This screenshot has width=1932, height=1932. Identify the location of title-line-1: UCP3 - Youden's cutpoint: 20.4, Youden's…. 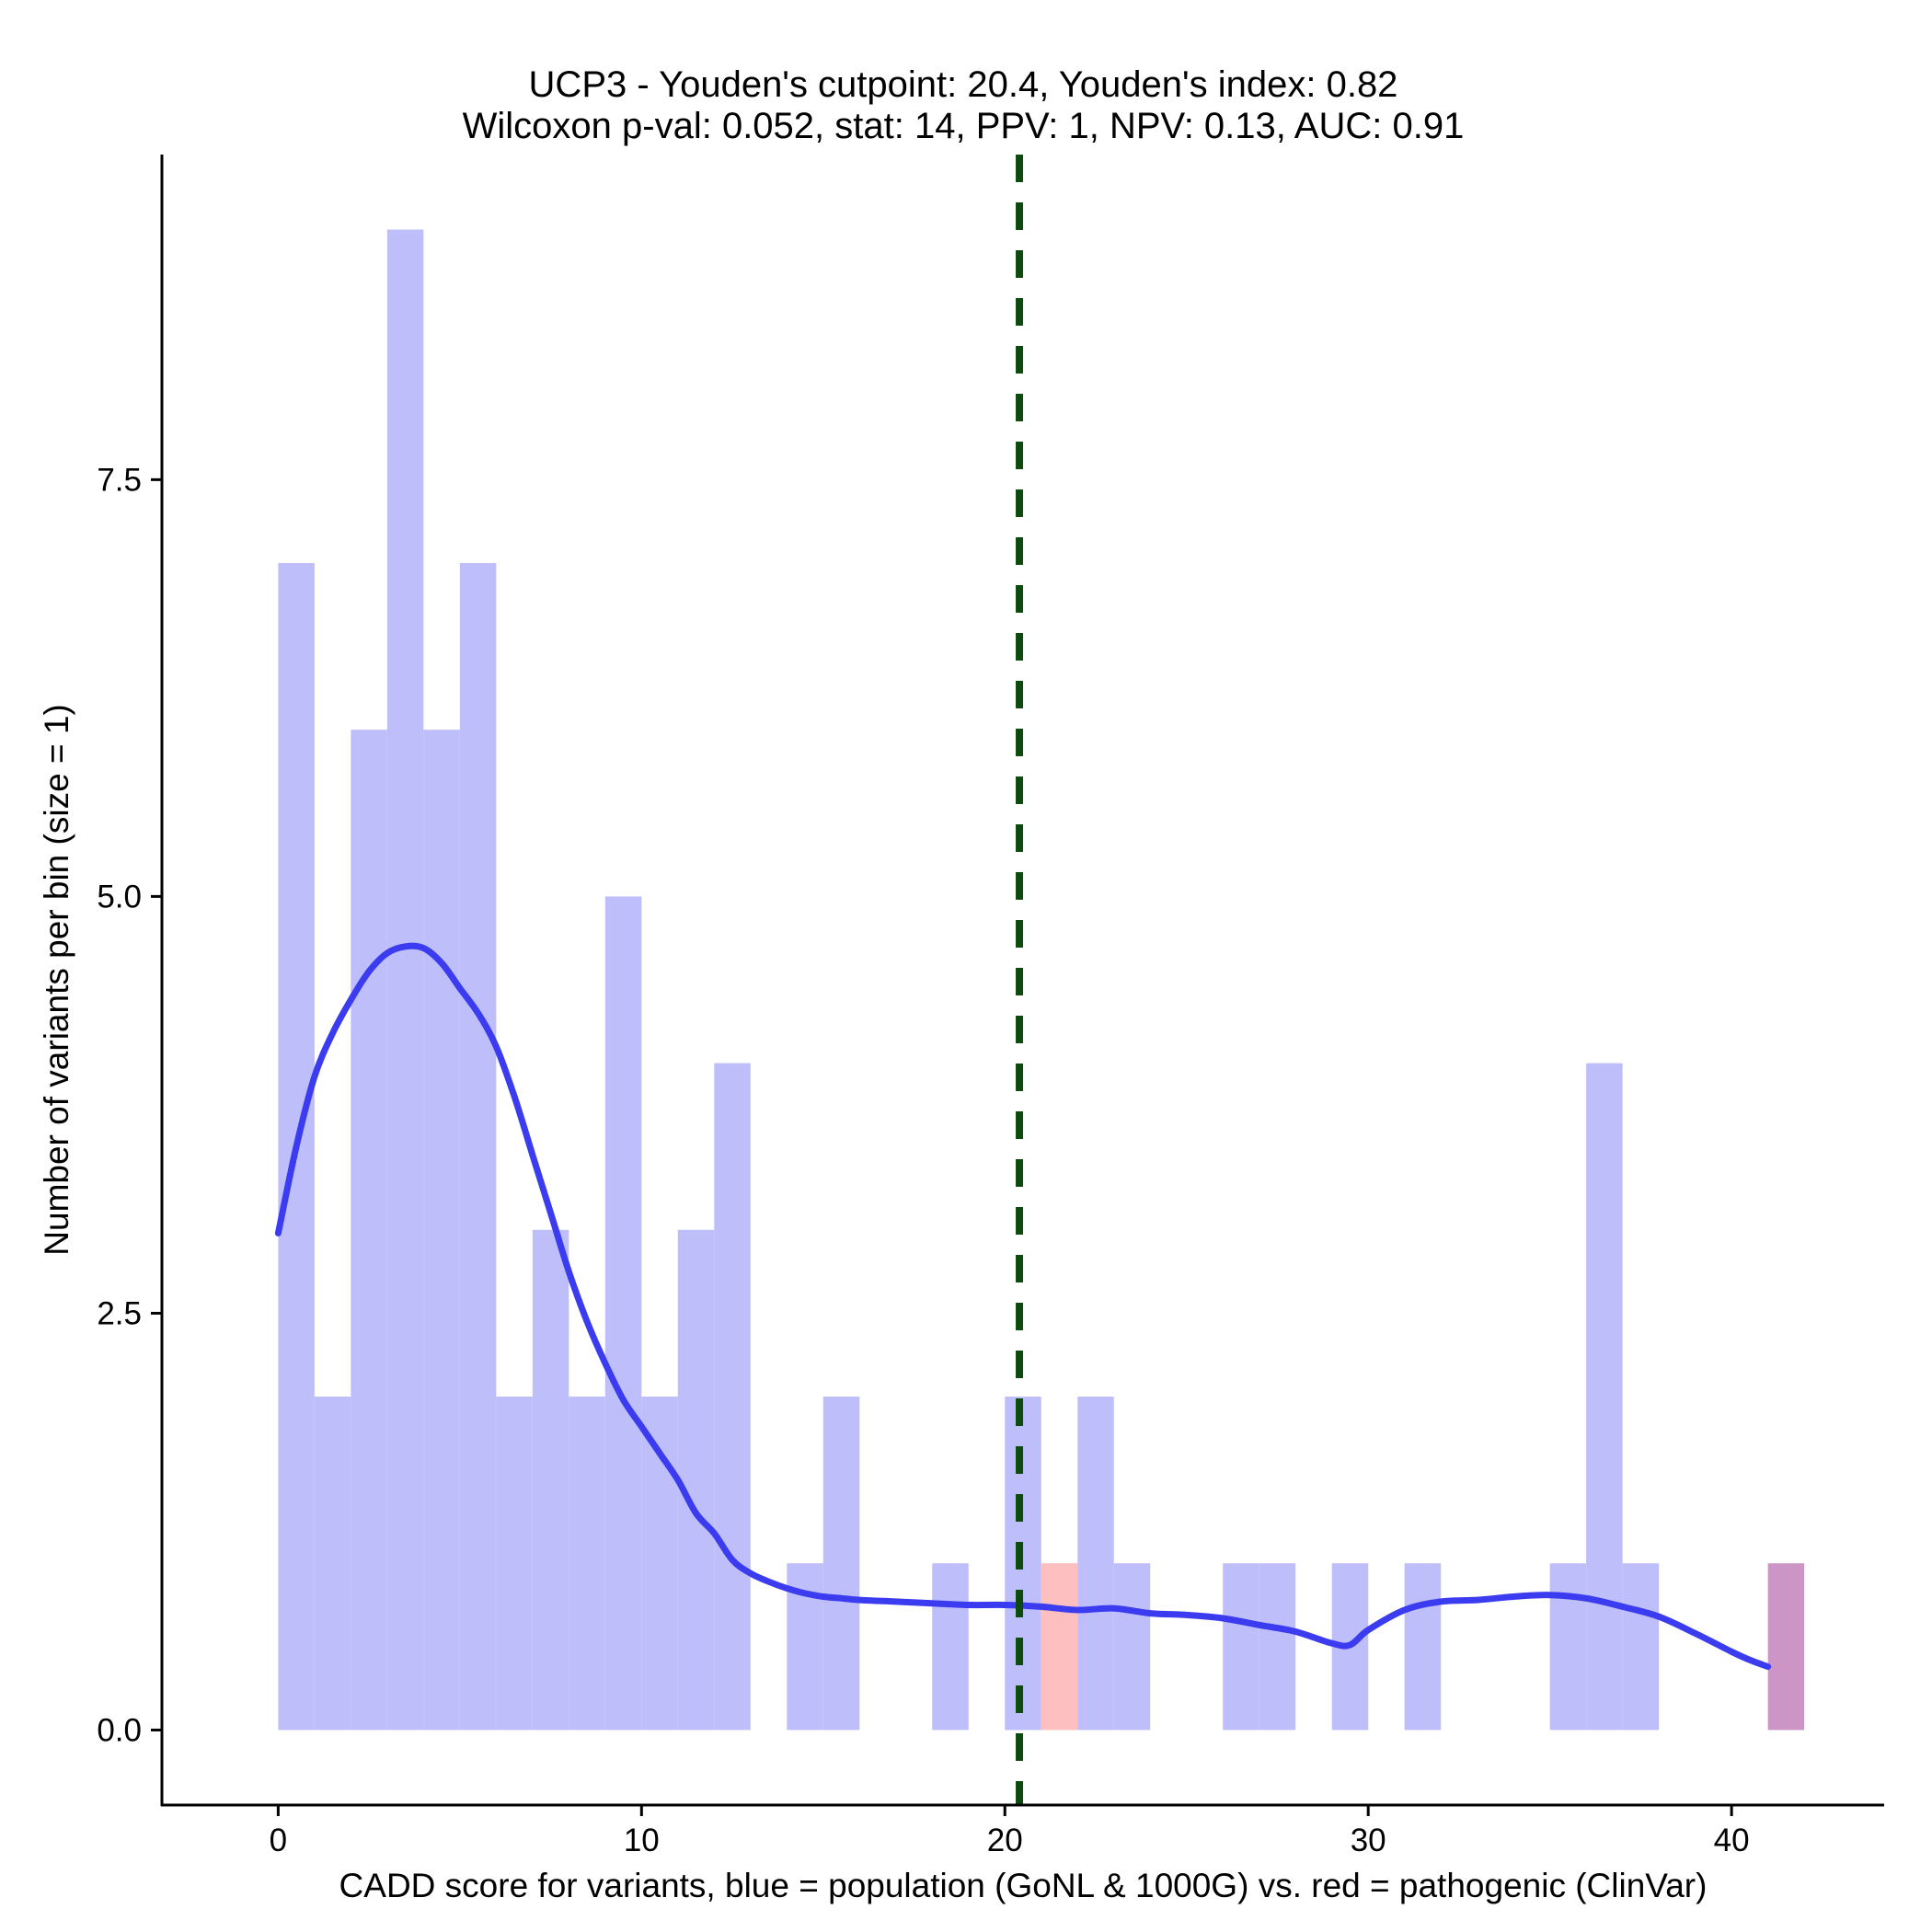
(963, 84).